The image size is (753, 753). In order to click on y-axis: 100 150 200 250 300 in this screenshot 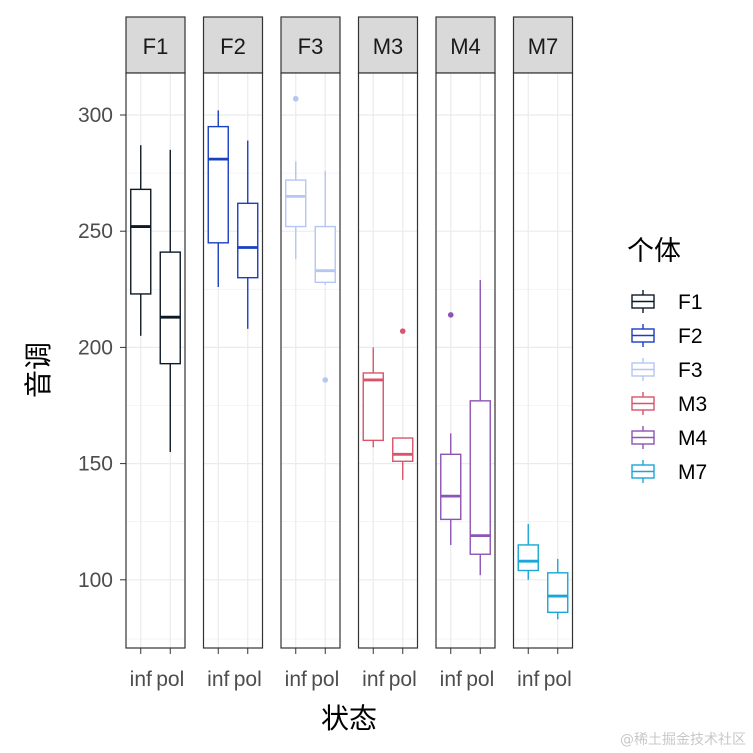, I will do `click(102, 348)`.